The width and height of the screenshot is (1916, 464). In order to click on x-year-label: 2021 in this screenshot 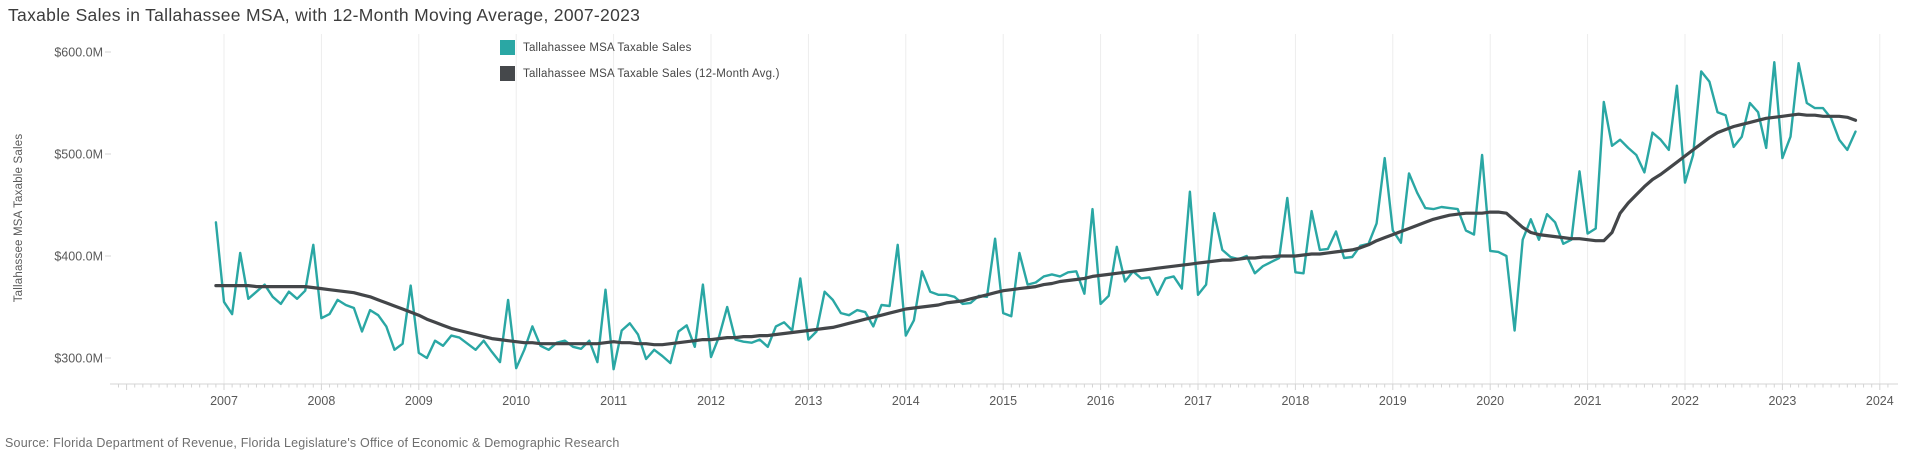, I will do `click(1588, 401)`.